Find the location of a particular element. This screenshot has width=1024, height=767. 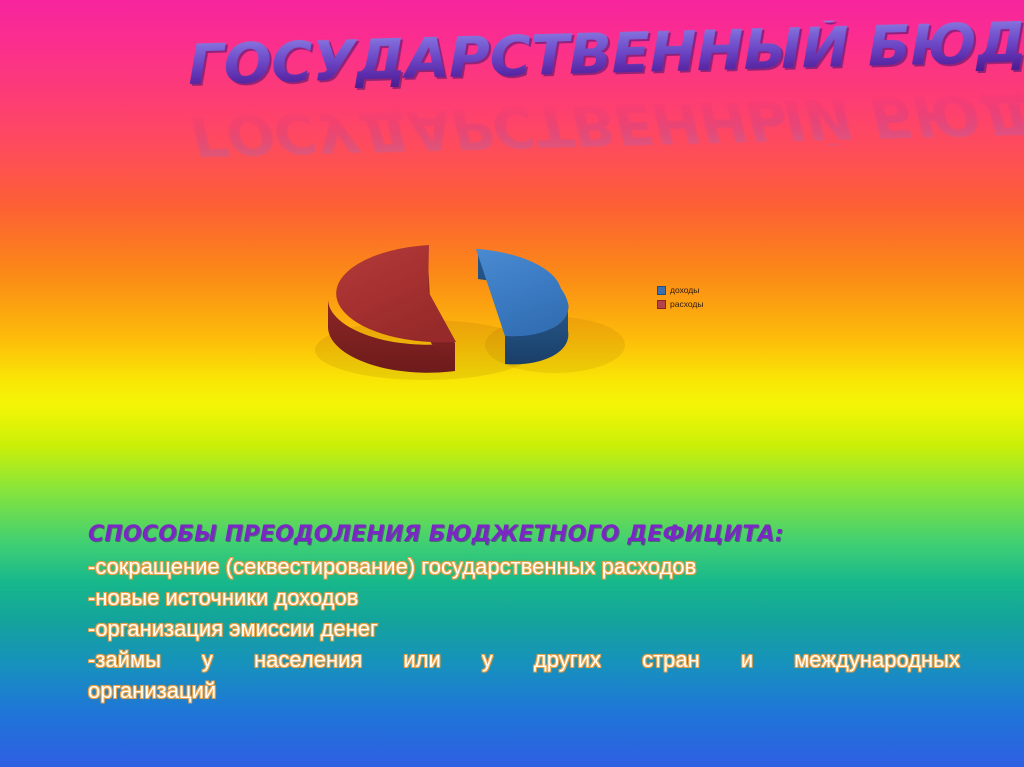

chart-legend: доходы расходы is located at coordinates (680, 297).